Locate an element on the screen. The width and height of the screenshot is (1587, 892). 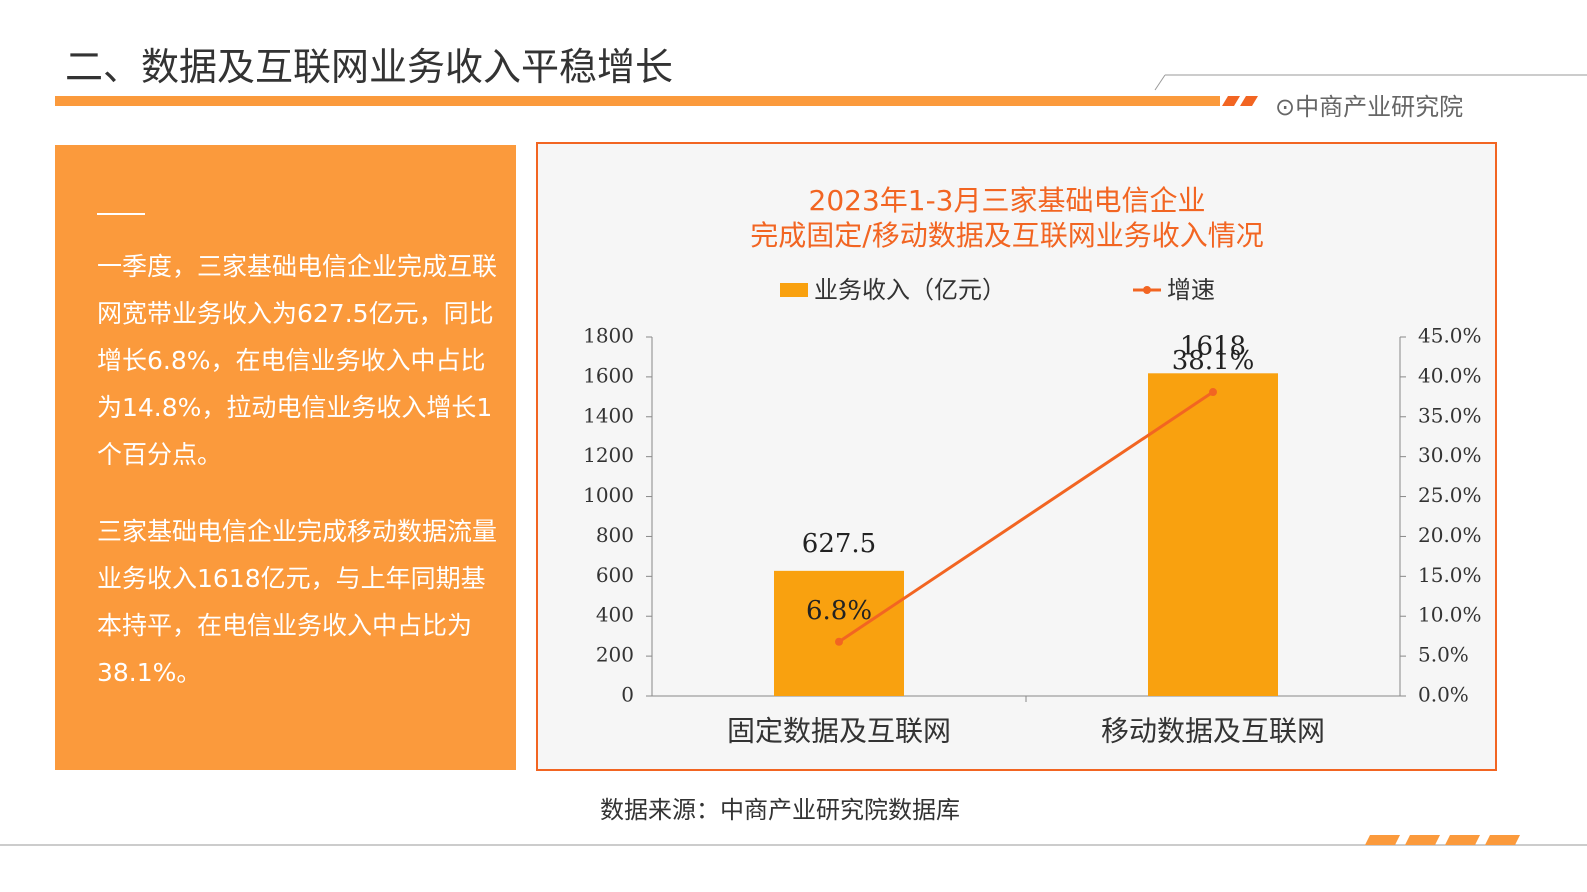
source-note: 数据来源：中商产业研究院数据库 is located at coordinates (780, 810).